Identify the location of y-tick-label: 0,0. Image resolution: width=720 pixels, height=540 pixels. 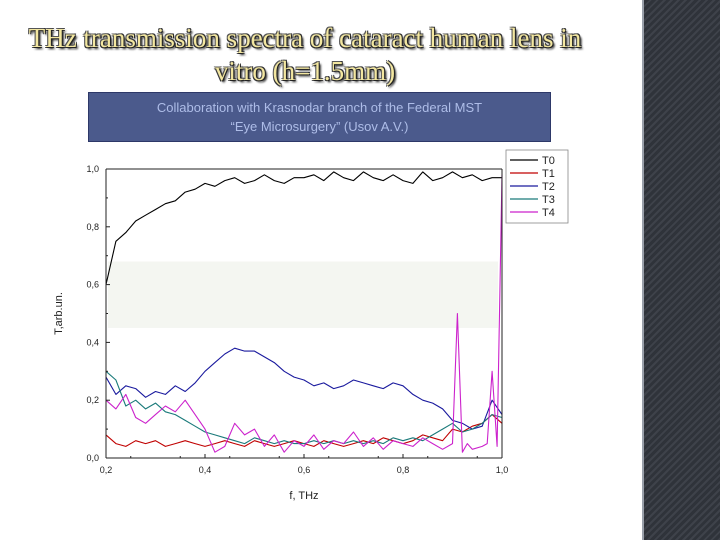
(92, 458).